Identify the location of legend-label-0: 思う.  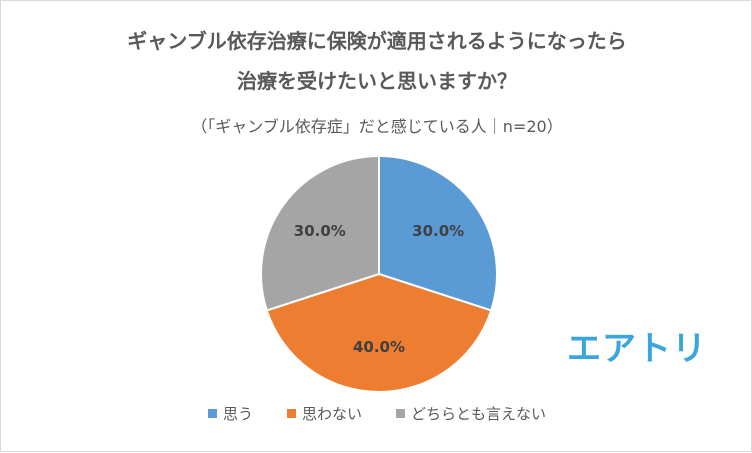
(237, 414).